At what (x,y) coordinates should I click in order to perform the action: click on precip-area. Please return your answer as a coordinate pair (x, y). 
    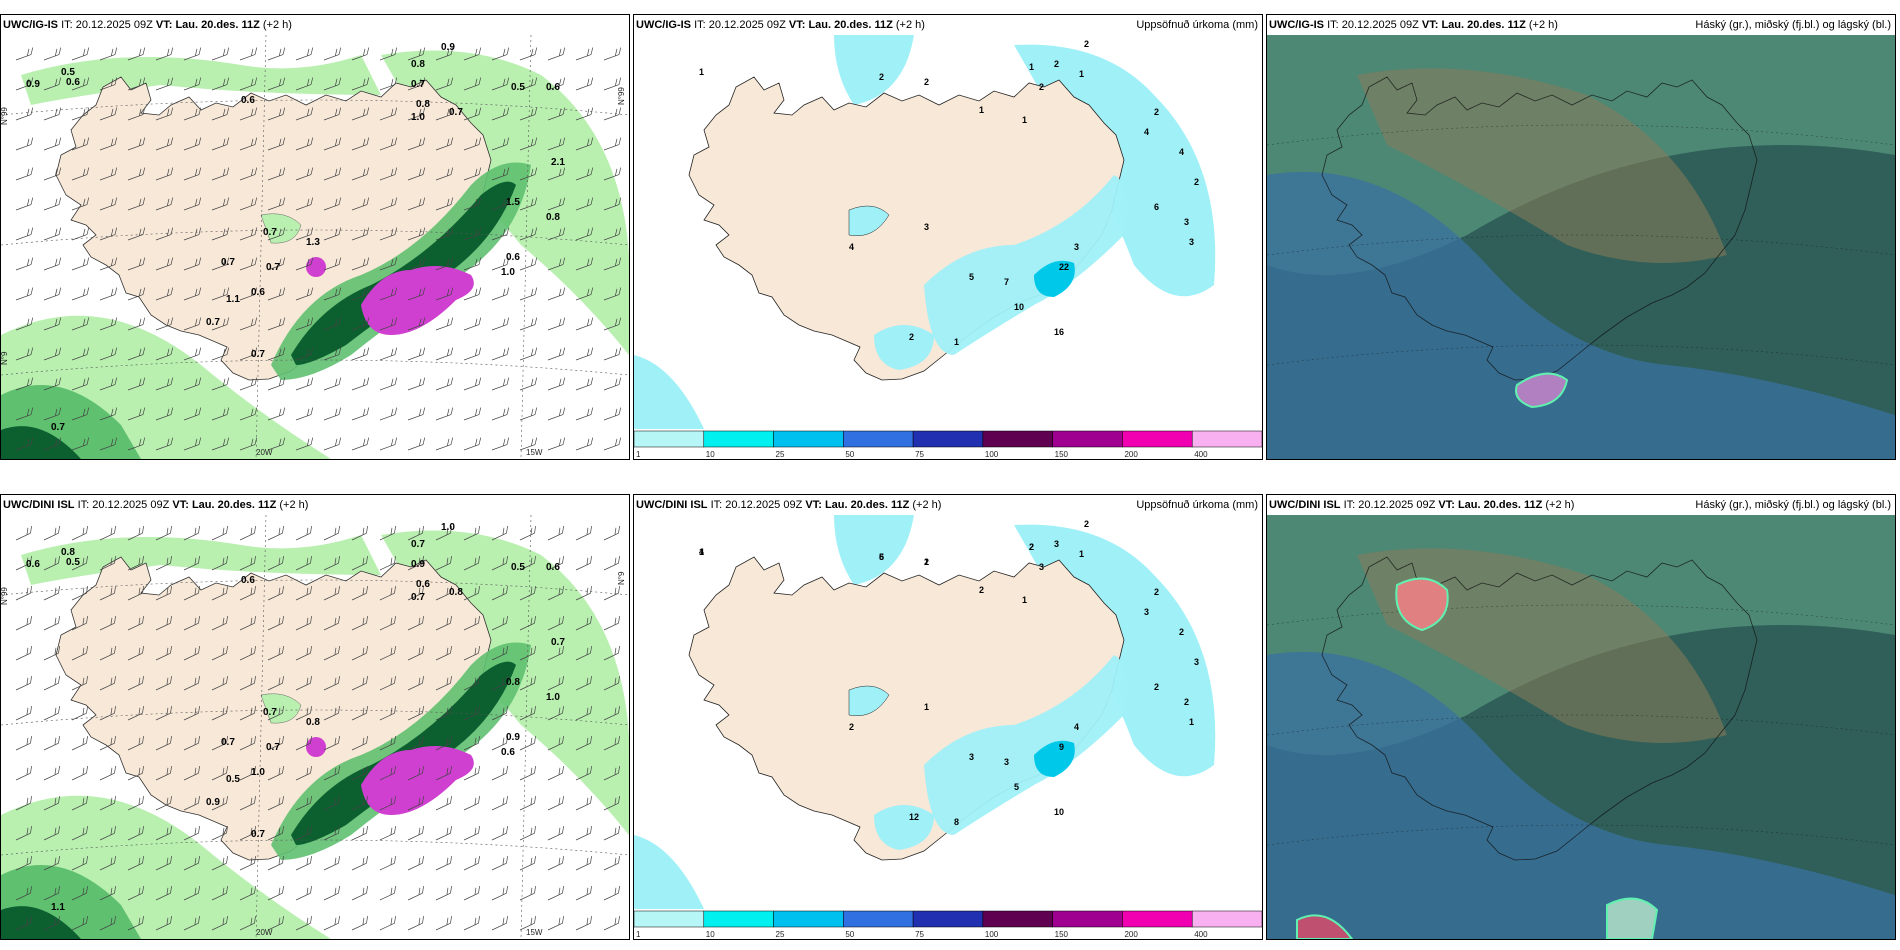
    Looking at the image, I should click on (281, 708).